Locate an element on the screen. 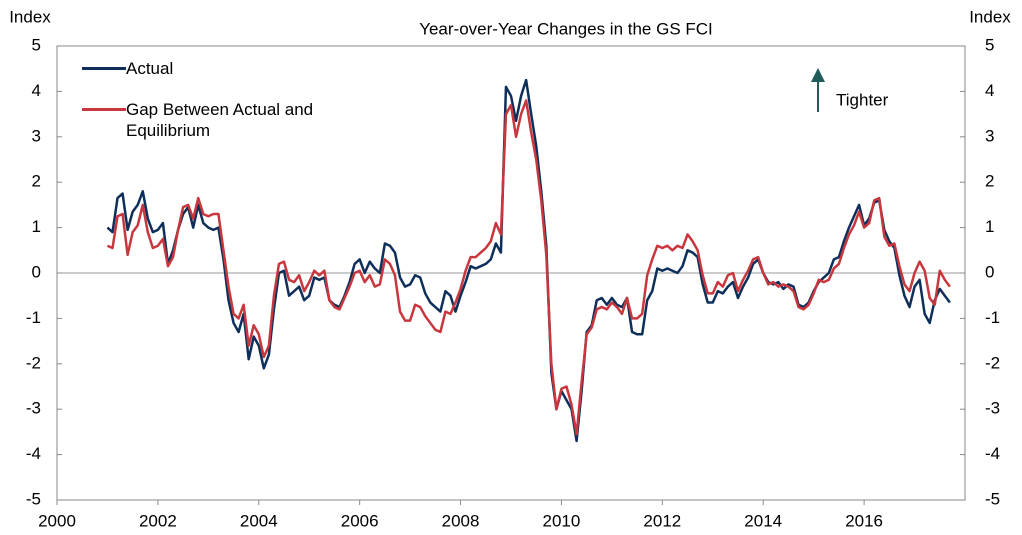 This screenshot has width=1022, height=535. y2-tick-label: 1 is located at coordinates (989, 226).